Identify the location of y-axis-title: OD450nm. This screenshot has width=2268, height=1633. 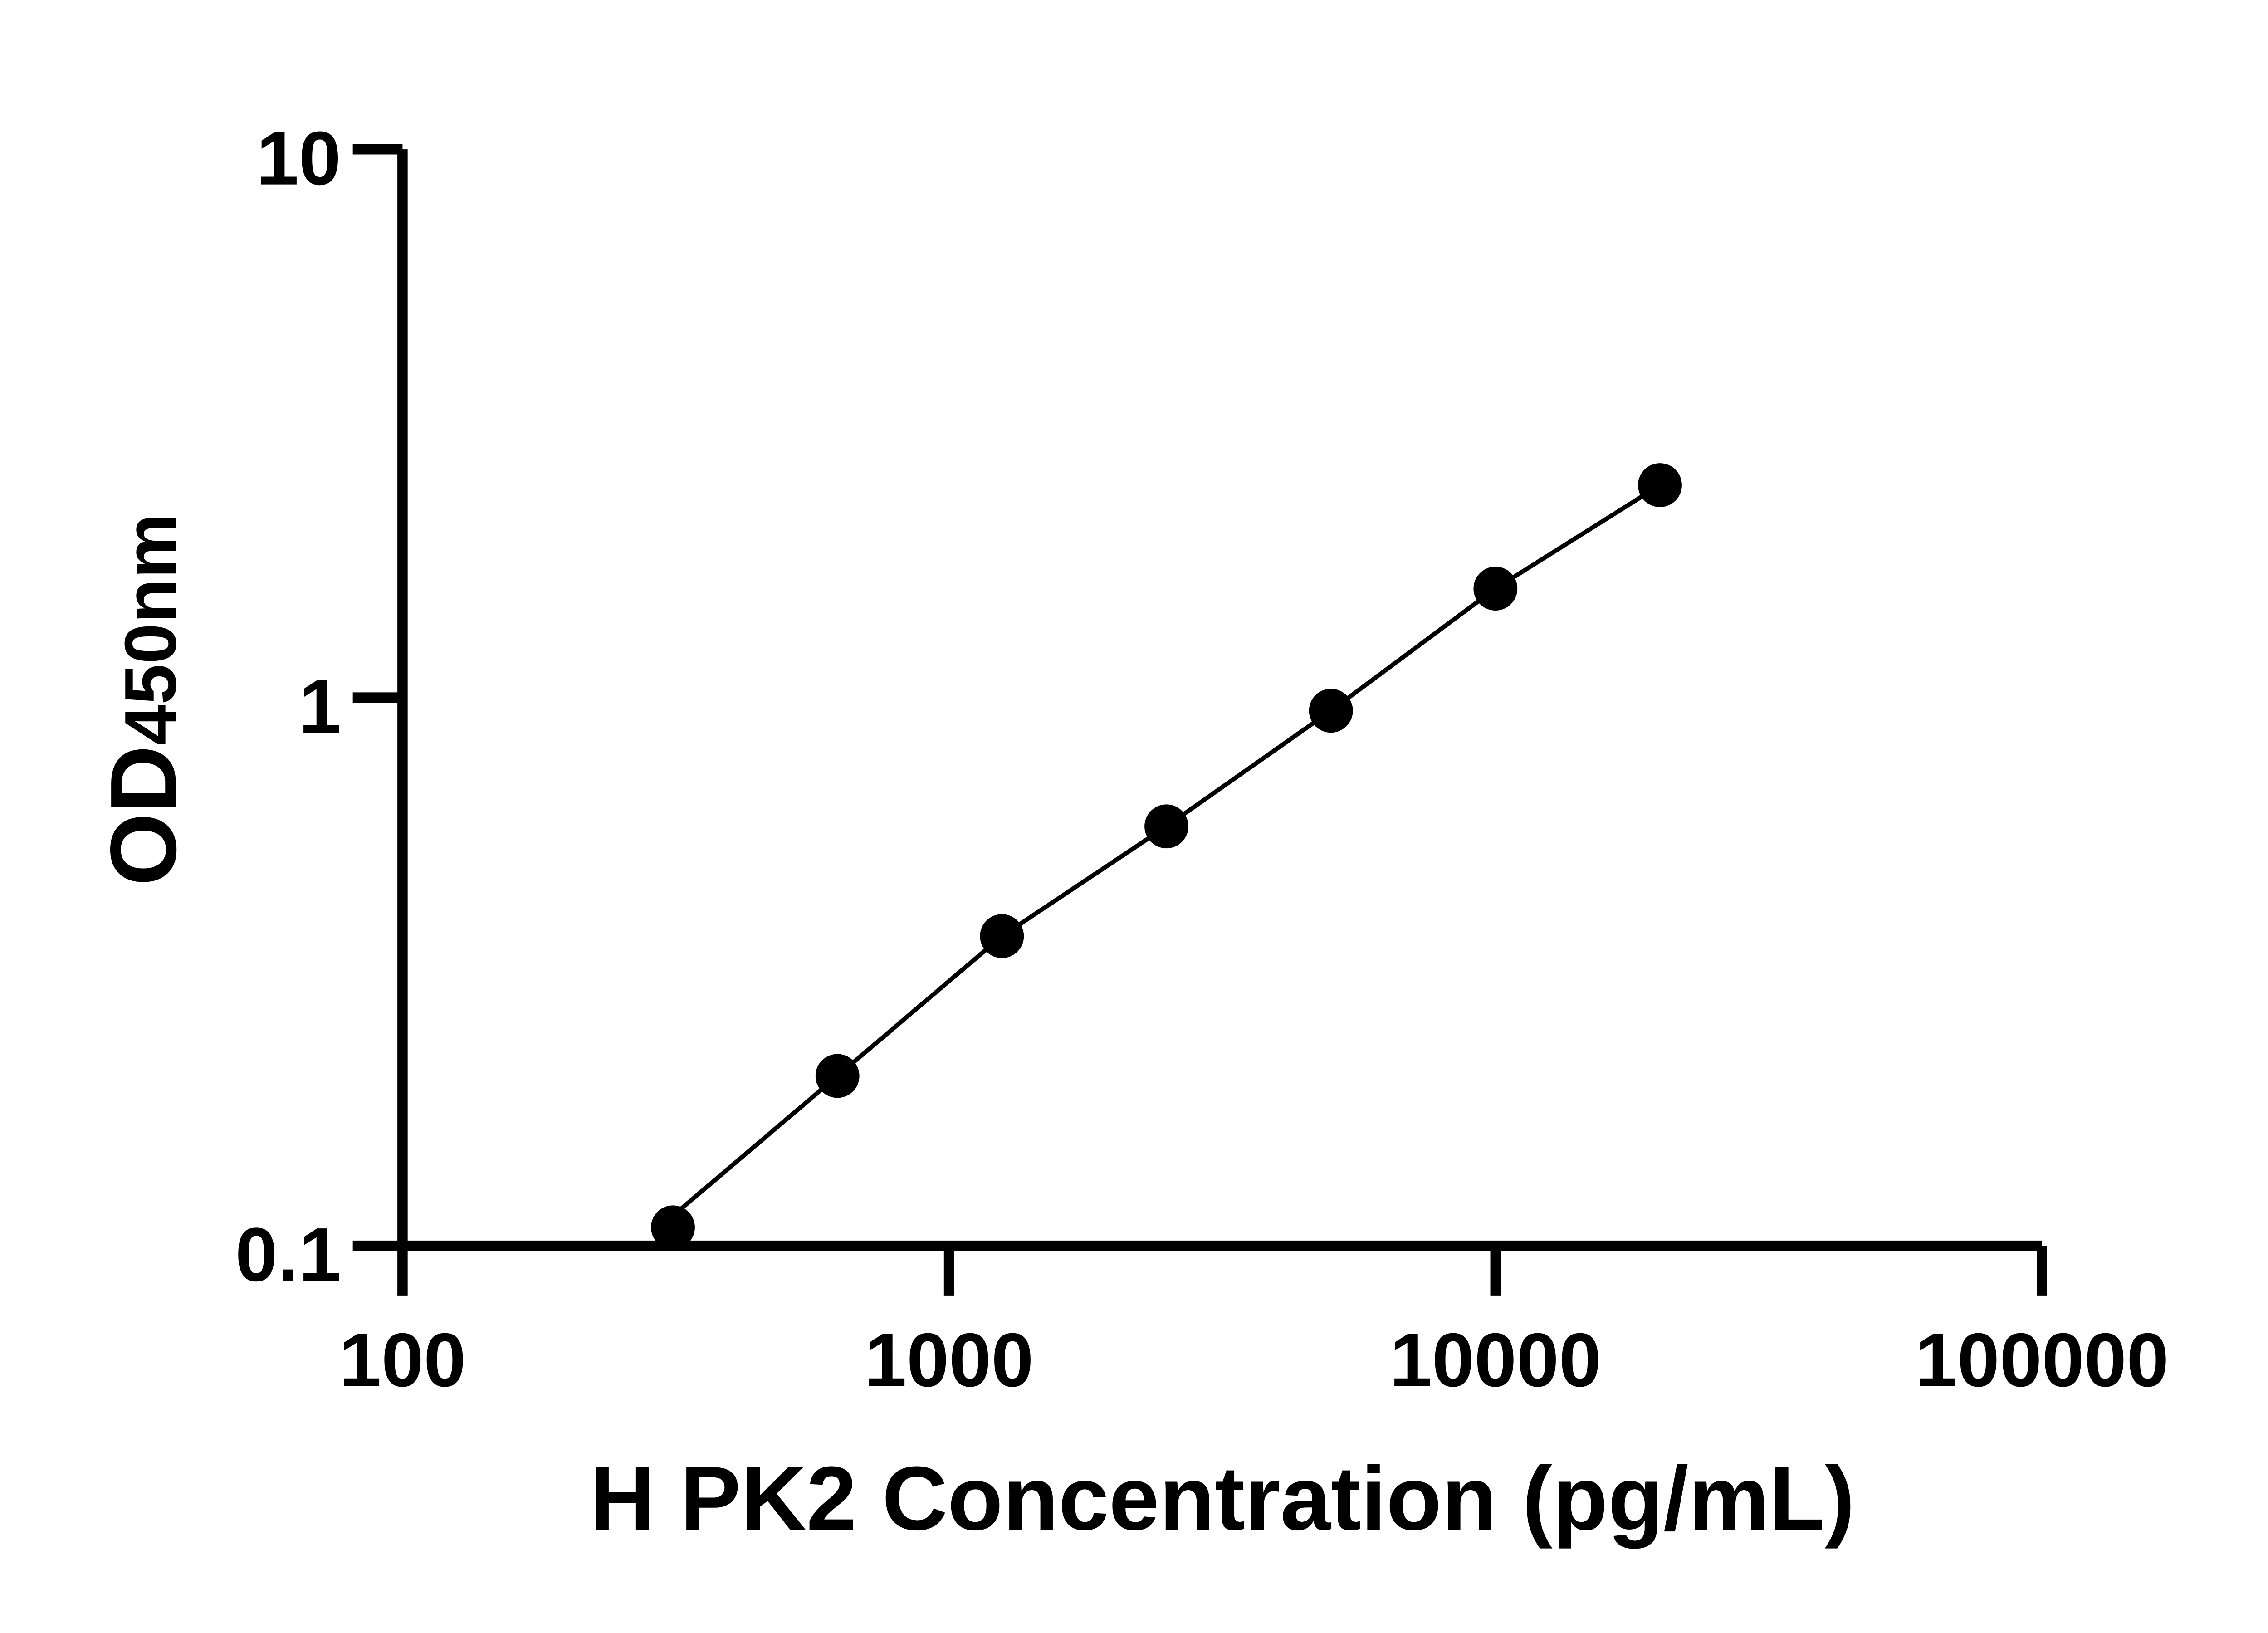
(144, 699).